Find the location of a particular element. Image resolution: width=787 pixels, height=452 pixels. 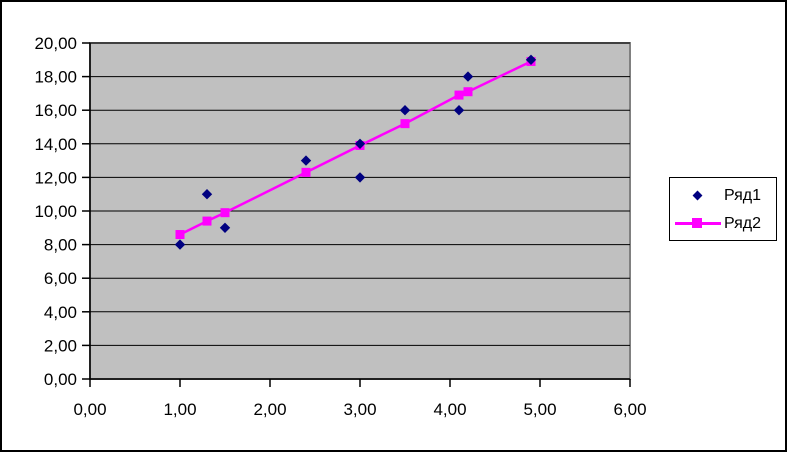

x-tick-label: 5,00 is located at coordinates (539, 409).